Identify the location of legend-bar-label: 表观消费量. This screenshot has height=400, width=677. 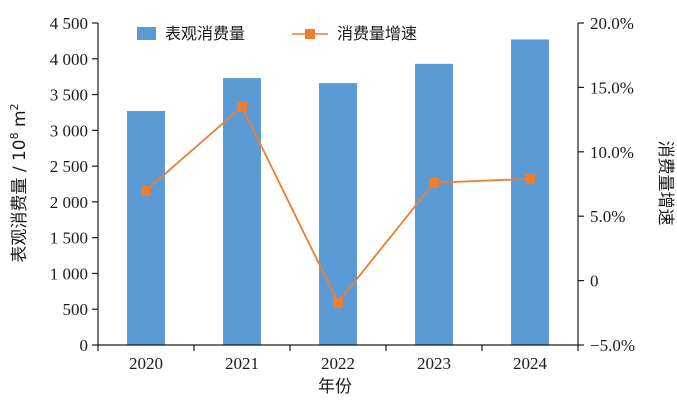
(205, 33).